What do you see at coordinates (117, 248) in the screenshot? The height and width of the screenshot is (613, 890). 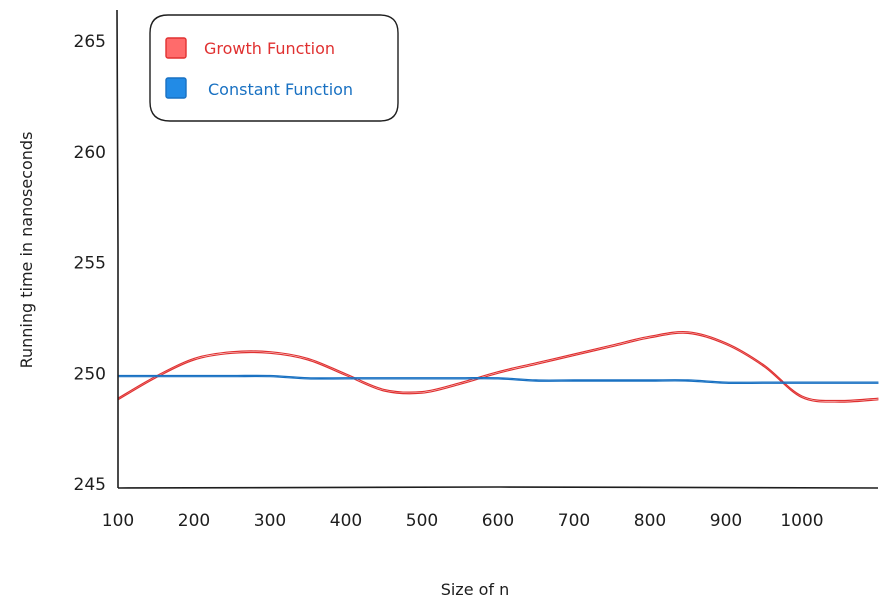 I see `y-axis-line` at bounding box center [117, 248].